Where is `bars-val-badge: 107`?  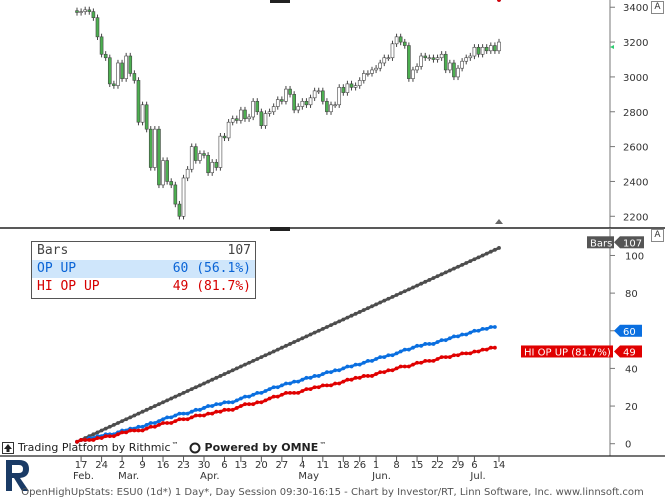 bars-val-badge: 107 is located at coordinates (632, 243).